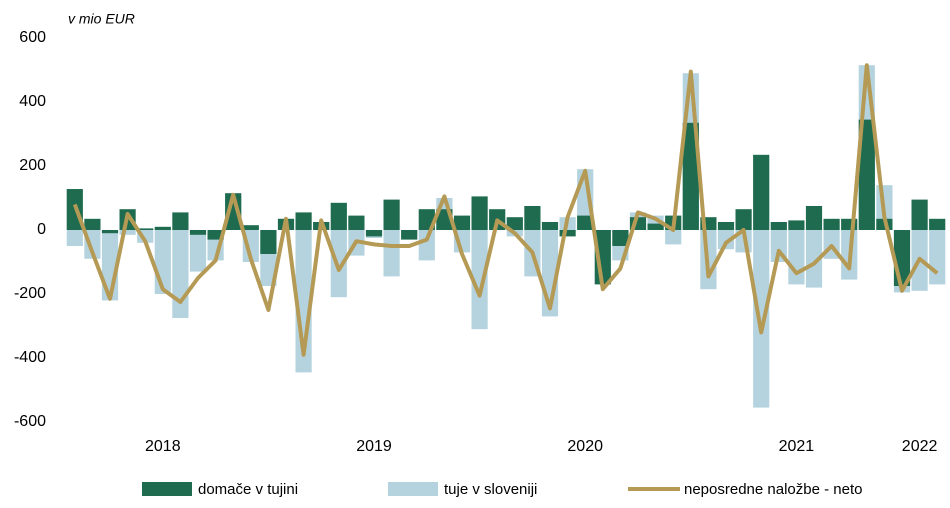 Image resolution: width=950 pixels, height=508 pixels. What do you see at coordinates (32, 37) in the screenshot?
I see `y-tick-label: 600` at bounding box center [32, 37].